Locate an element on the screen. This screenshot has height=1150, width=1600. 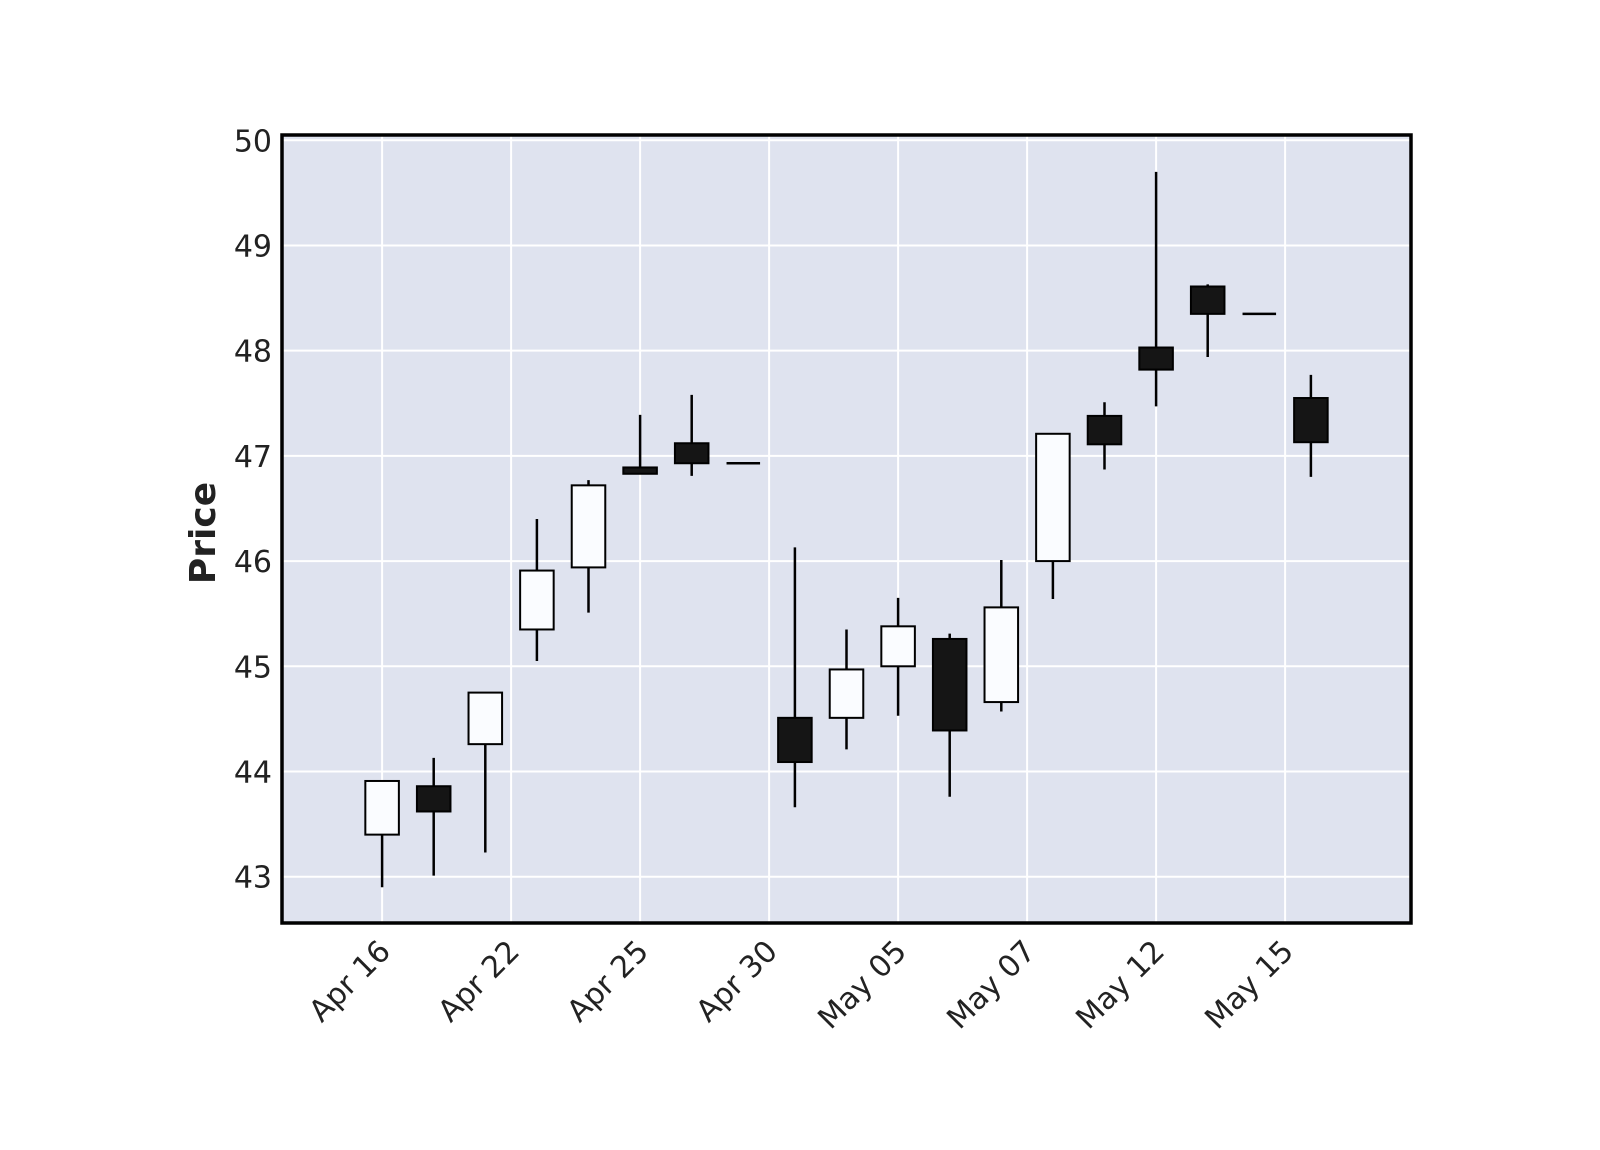
x-tick-label: May 05 is located at coordinates (862, 985).